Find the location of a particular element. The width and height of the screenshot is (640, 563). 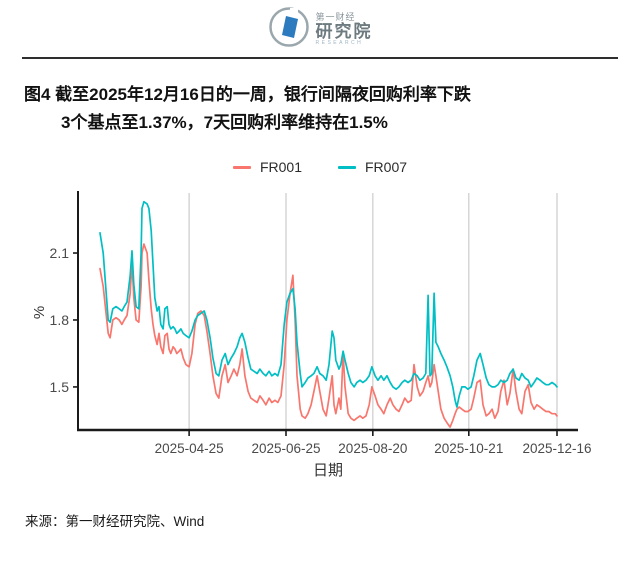

logo-brand-main: 研究院 is located at coordinates (344, 31).